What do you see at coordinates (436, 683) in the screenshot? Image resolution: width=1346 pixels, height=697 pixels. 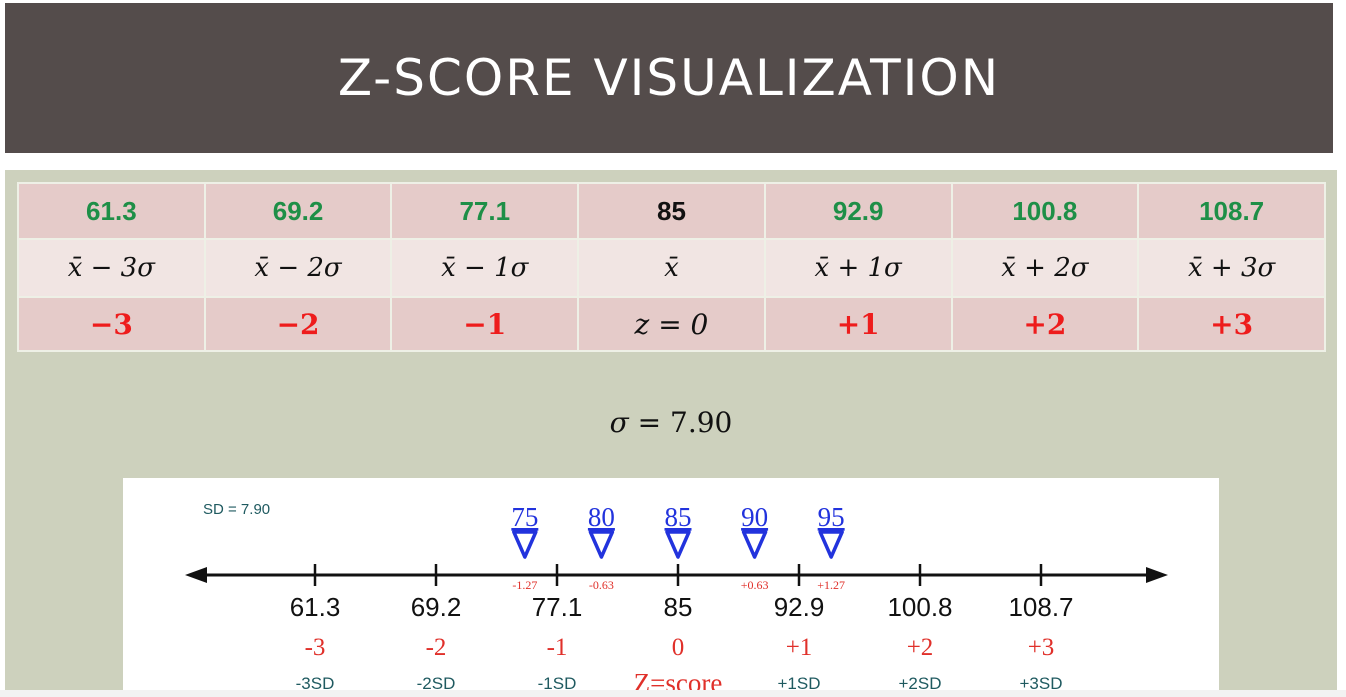 I see `tick-sd-label: -2SD` at bounding box center [436, 683].